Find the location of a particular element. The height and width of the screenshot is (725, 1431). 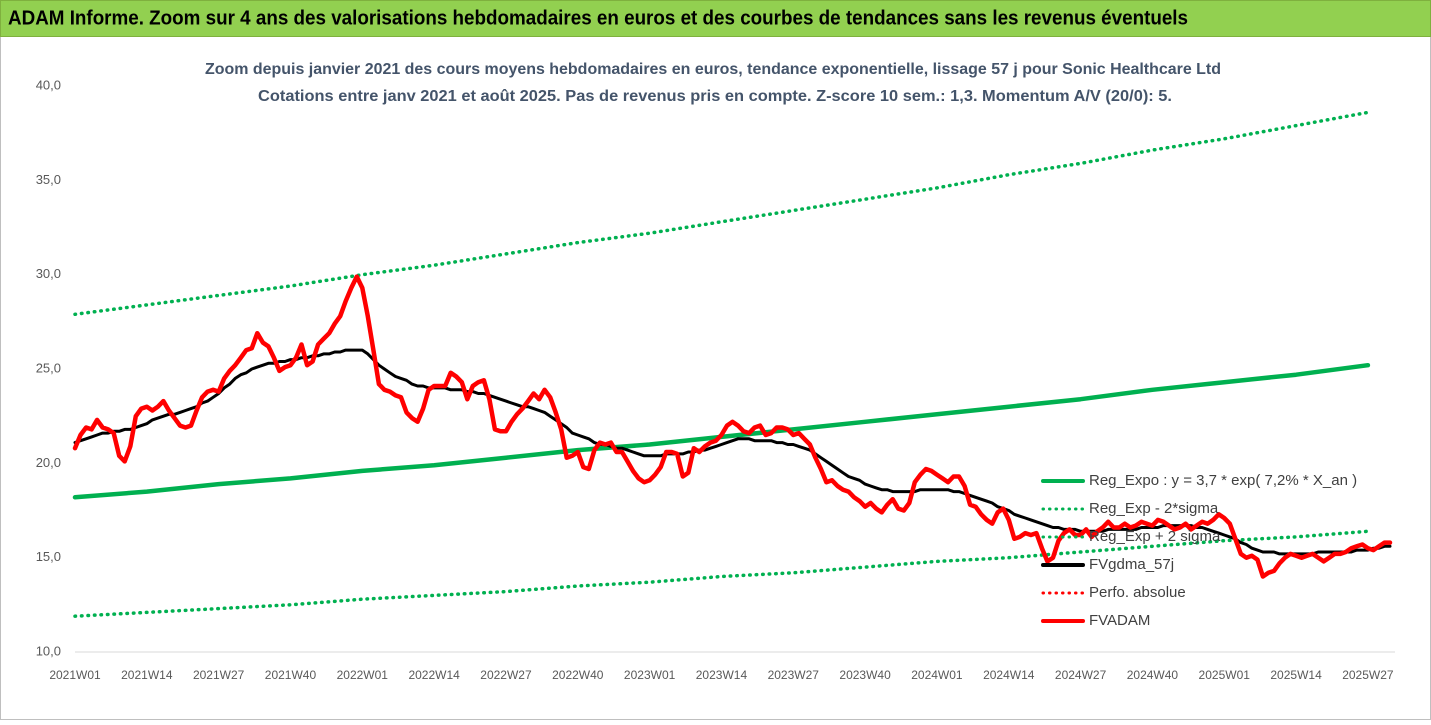

x-tick-label: 2025W01 is located at coordinates (1225, 675).